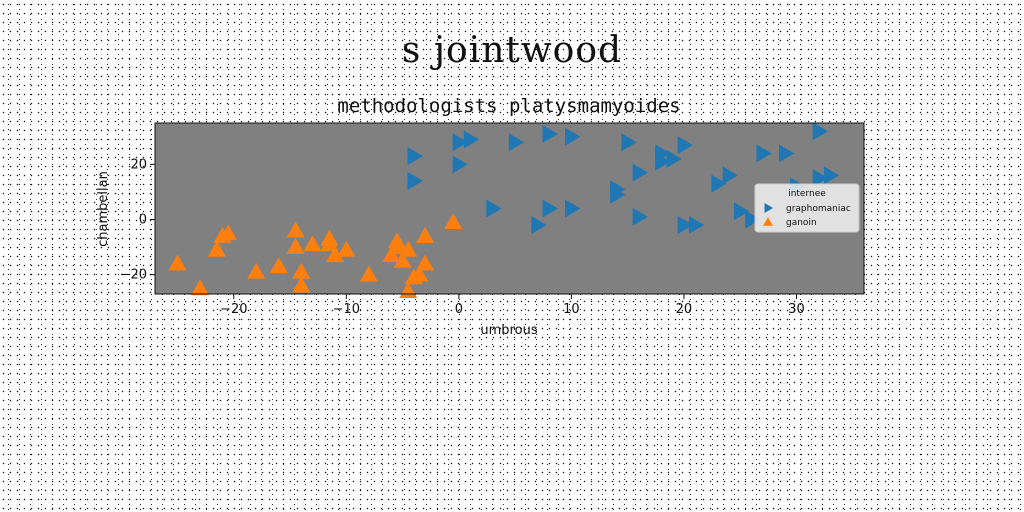 The height and width of the screenshot is (512, 1024). What do you see at coordinates (684, 309) in the screenshot?
I see `x-tick-label: 20` at bounding box center [684, 309].